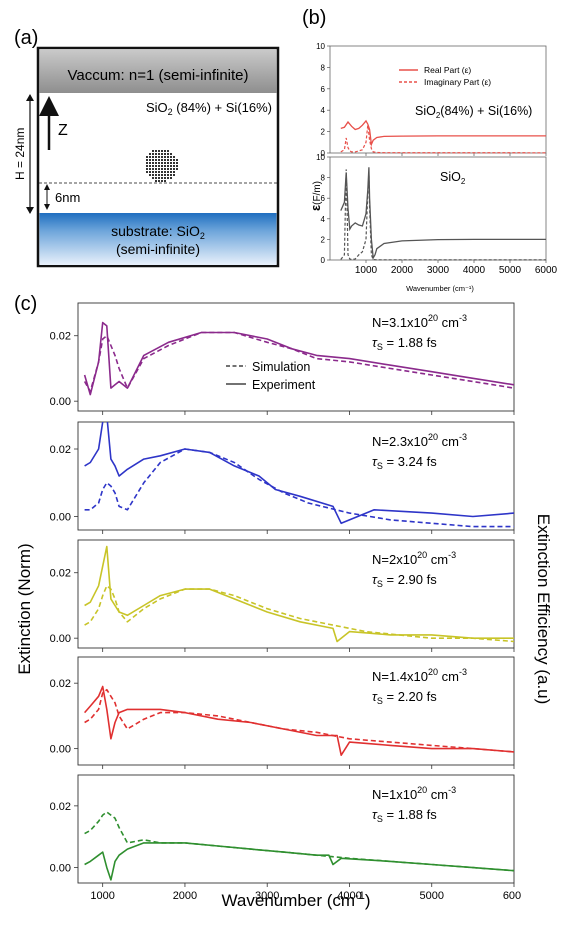 This screenshot has height=927, width=572. Describe the element at coordinates (512, 896) in the screenshot. I see `c-xtick-label: 600` at that location.